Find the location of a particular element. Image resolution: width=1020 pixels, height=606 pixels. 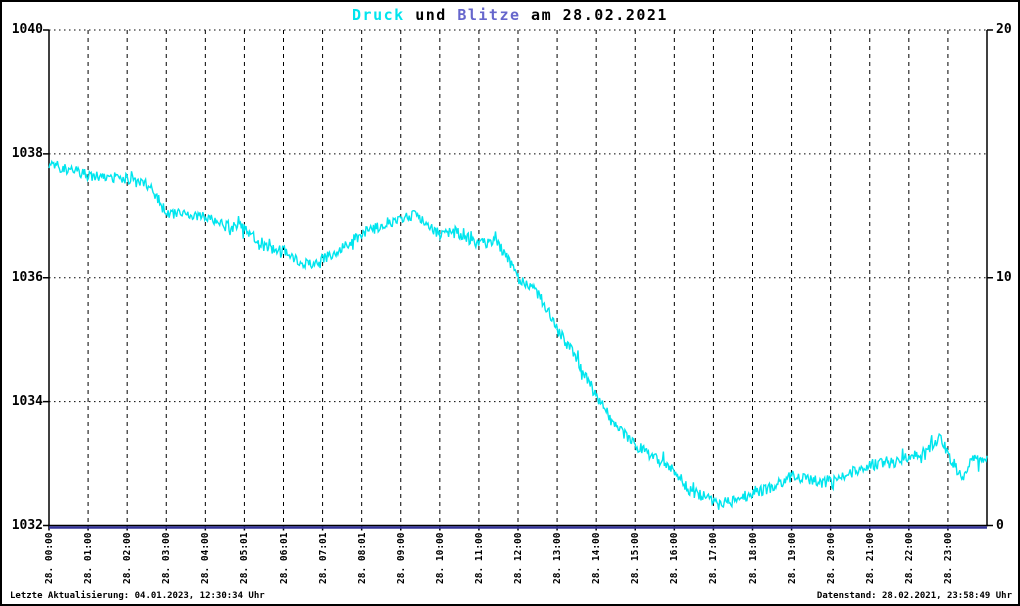

x-axis-tick-label: 28. 10:00 is located at coordinates (440, 558).